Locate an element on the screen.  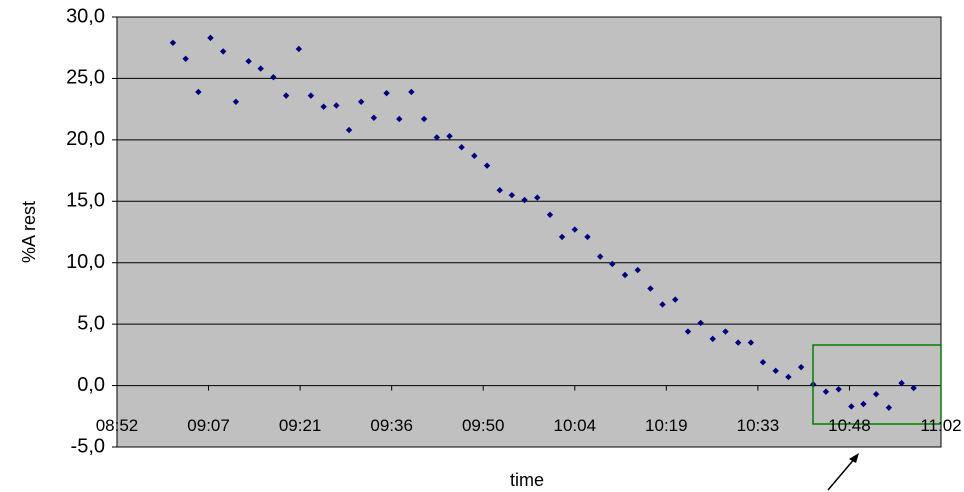
arrow-head is located at coordinates (854, 458).